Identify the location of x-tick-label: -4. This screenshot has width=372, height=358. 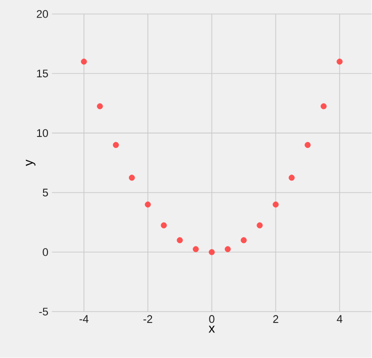
(84, 319).